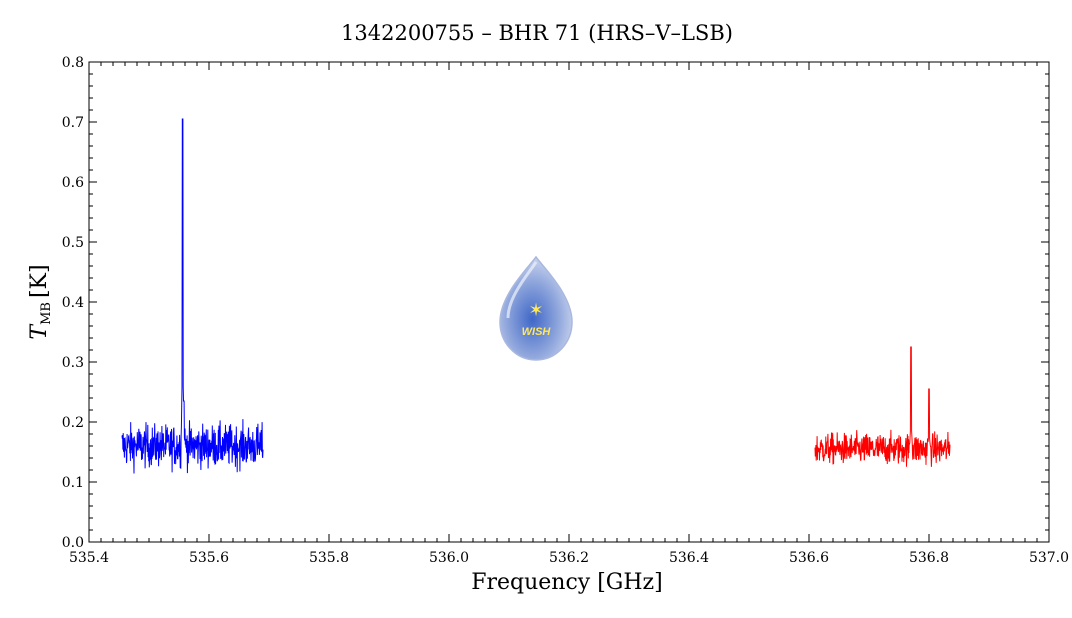 The image size is (1072, 618). What do you see at coordinates (567, 582) in the screenshot?
I see `x-axis-label: Frequency [GHz]` at bounding box center [567, 582].